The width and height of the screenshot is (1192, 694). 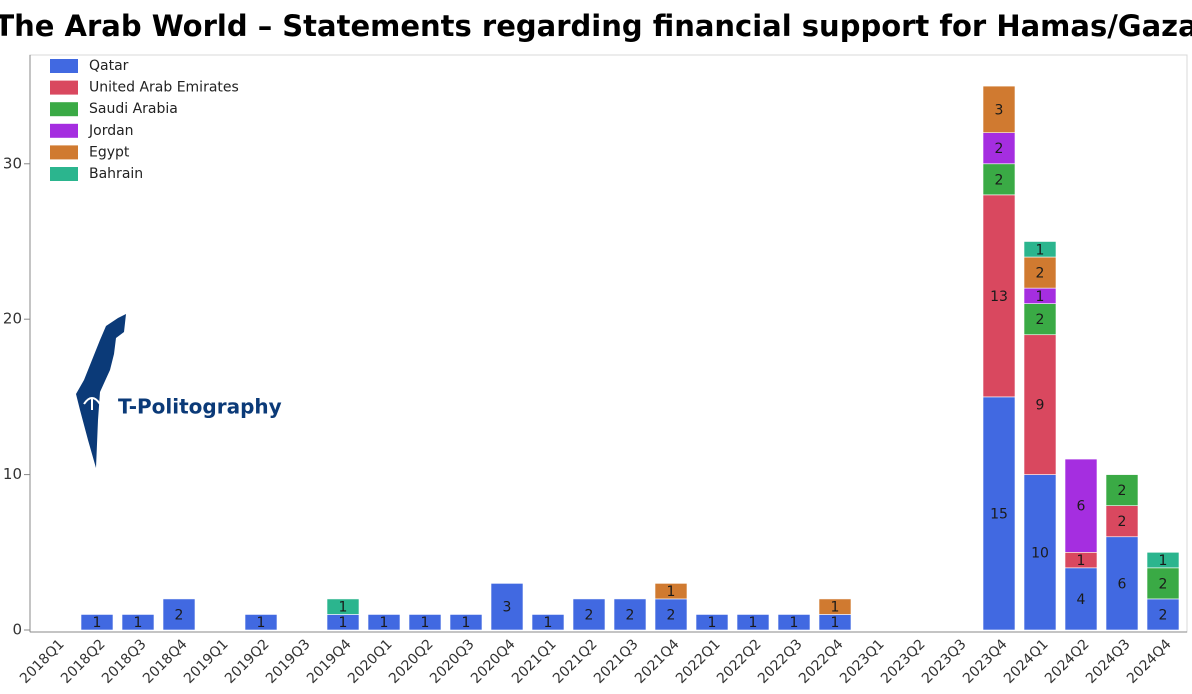 What do you see at coordinates (124, 661) in the screenshot?
I see `x-tick-label: 2018Q3` at bounding box center [124, 661].